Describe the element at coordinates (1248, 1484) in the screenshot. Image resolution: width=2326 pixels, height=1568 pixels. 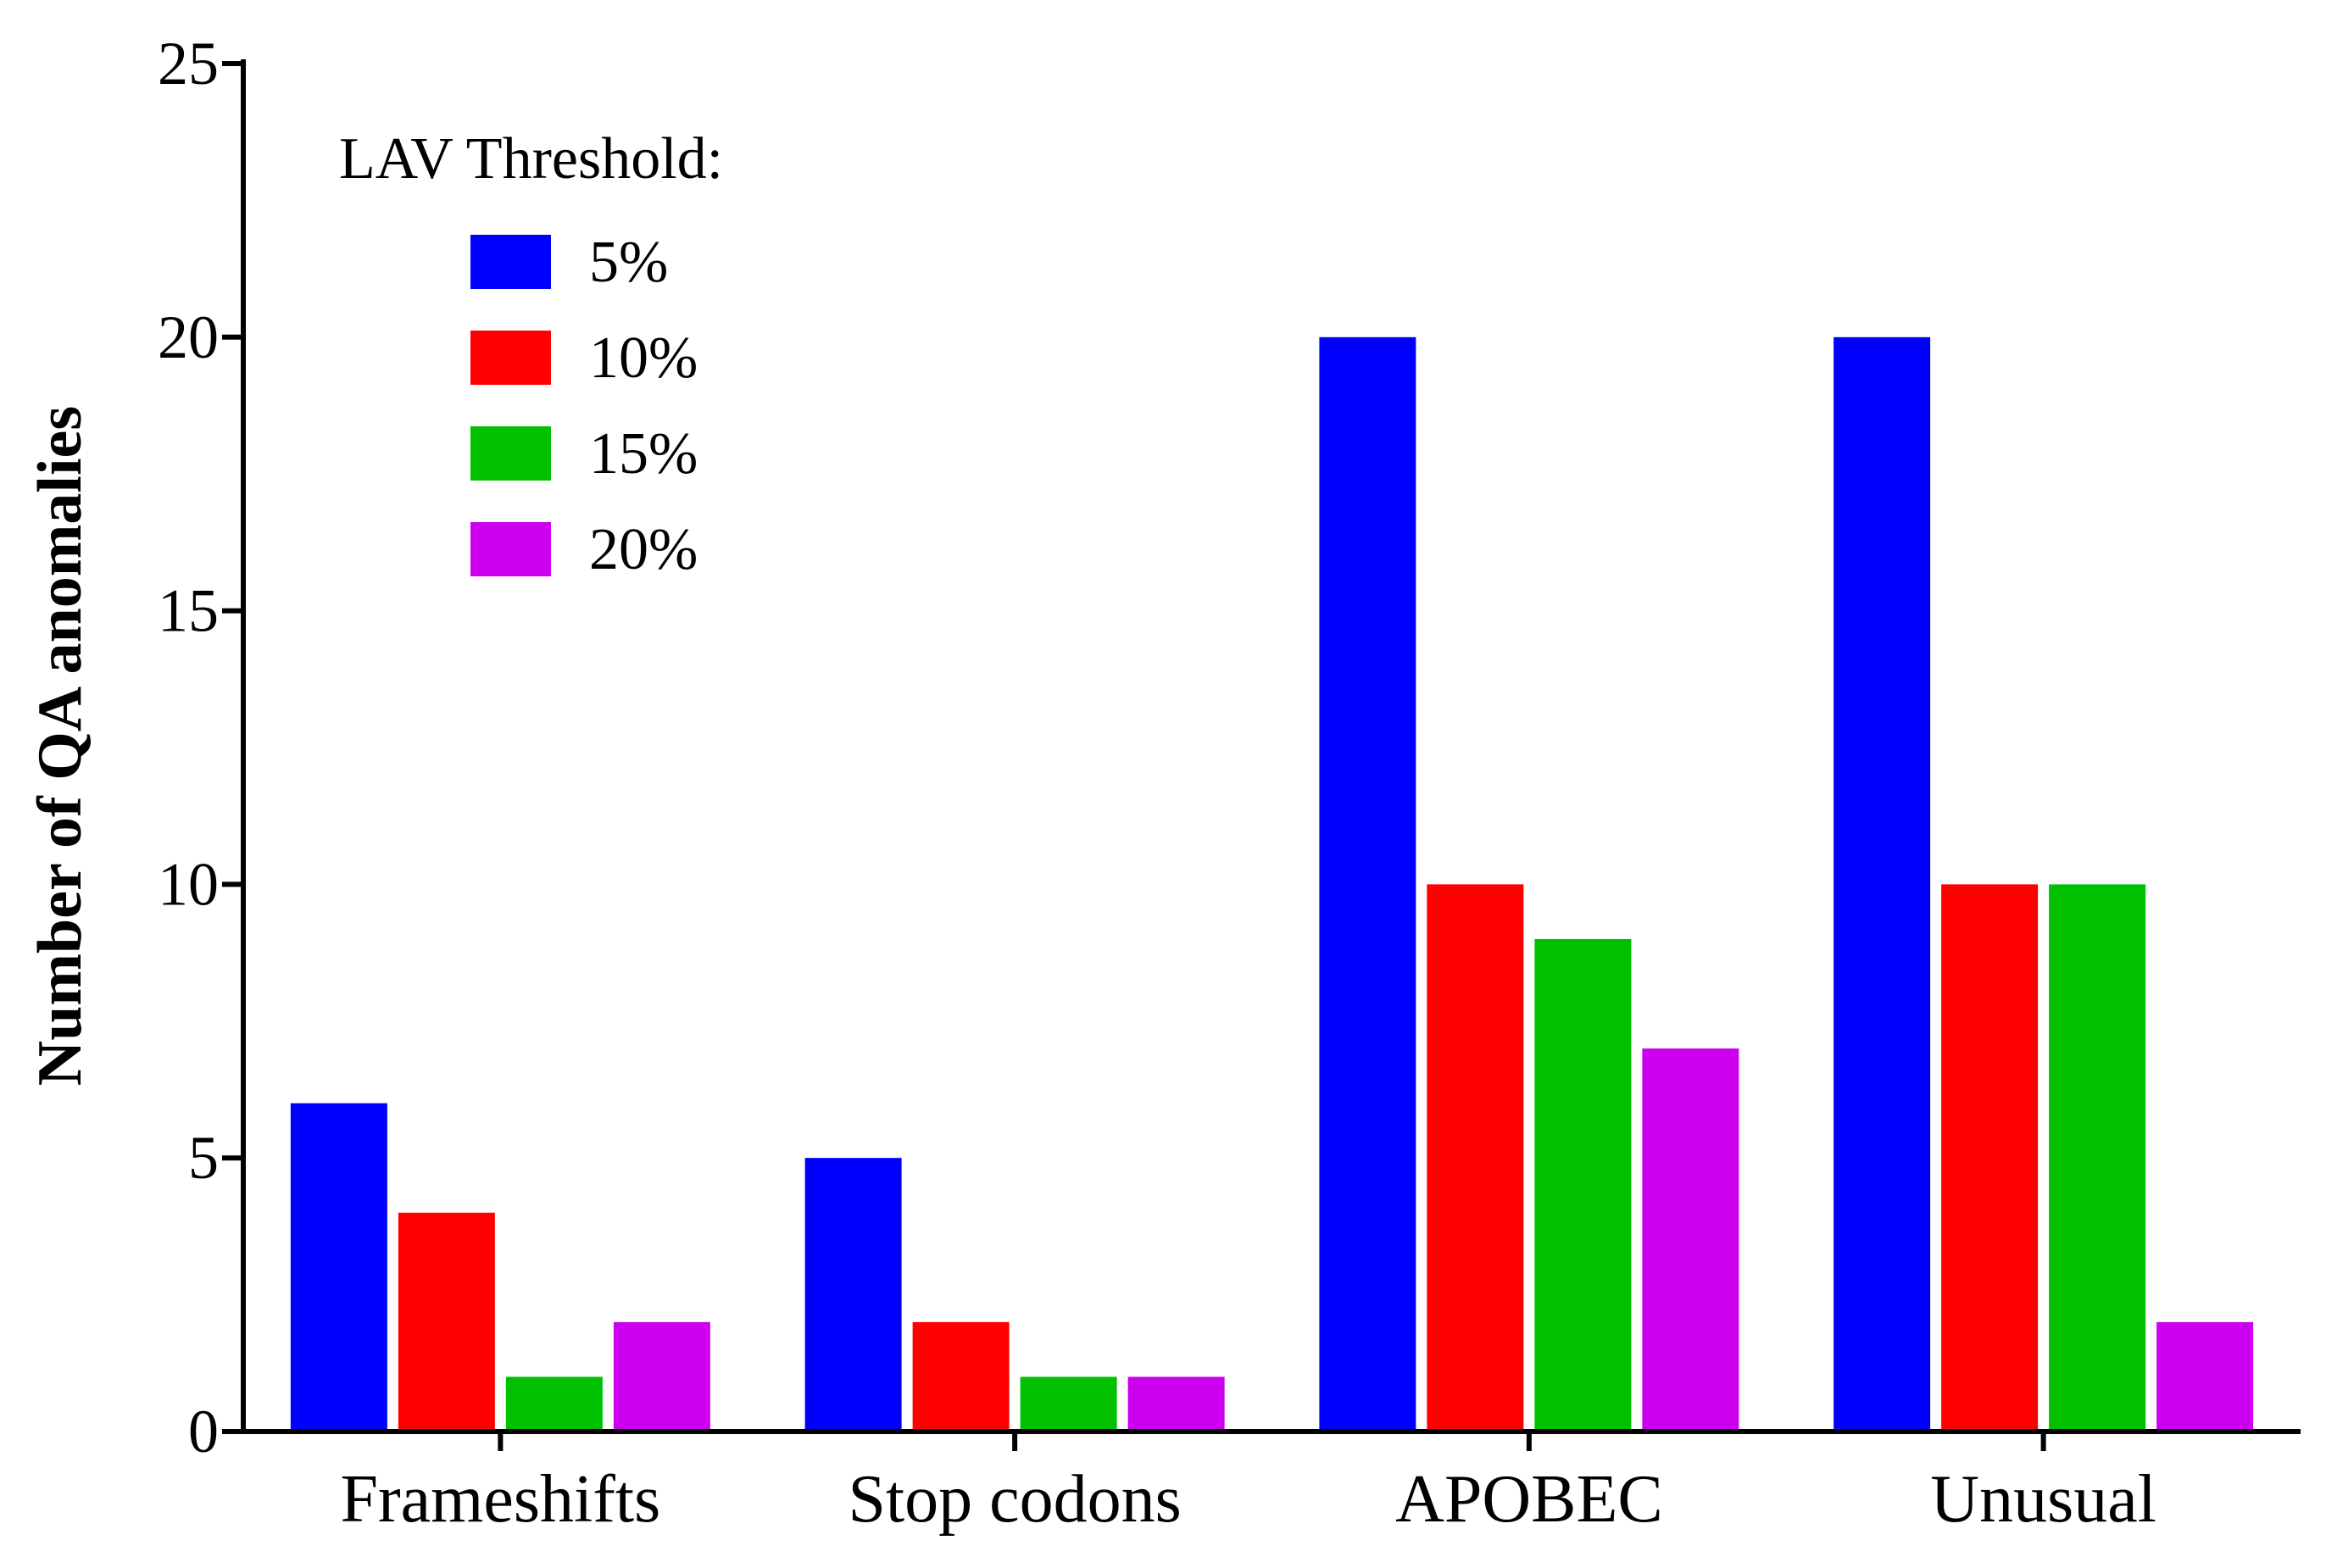
I see `x-ticks: Frameshifts Stop codons APOBEC Unusual` at that location.